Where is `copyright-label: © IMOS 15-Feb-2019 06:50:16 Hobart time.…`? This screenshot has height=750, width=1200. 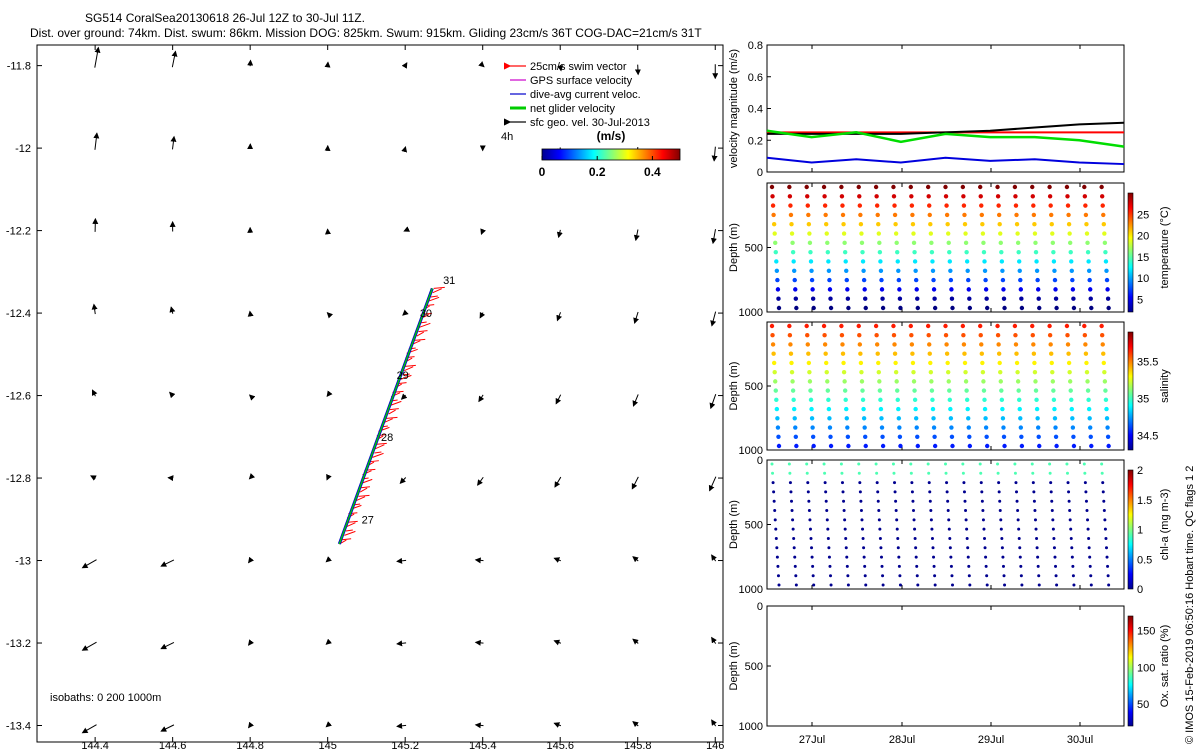
copyright-label: © IMOS 15-Feb-2019 06:50:16 Hobart time.… is located at coordinates (1190, 604).